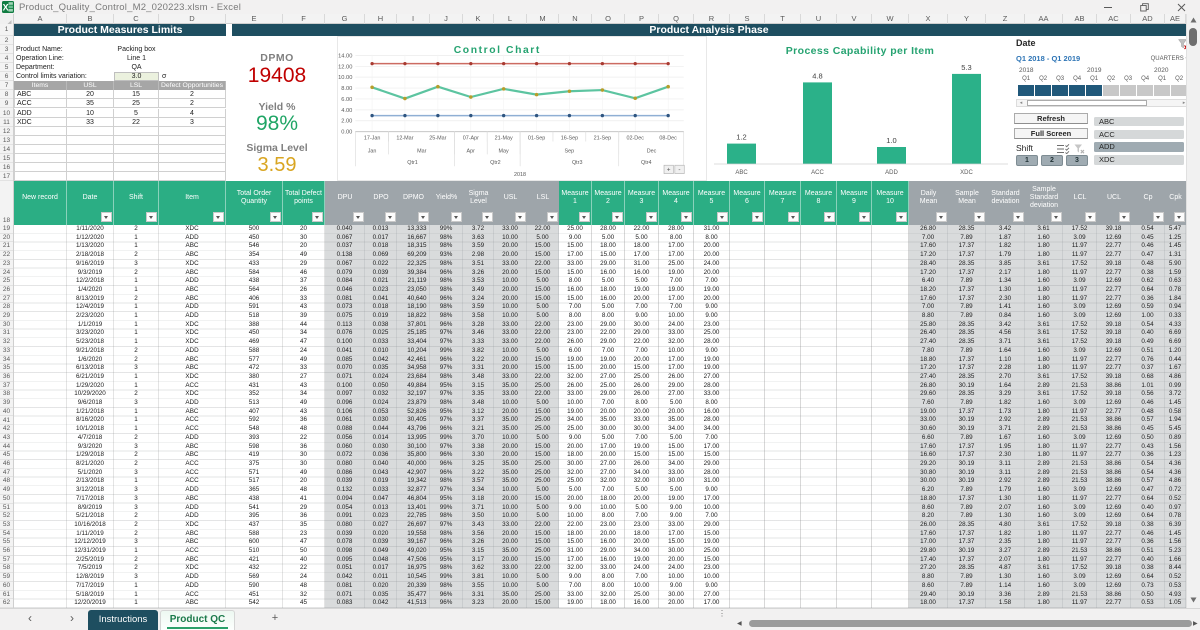 The width and height of the screenshot is (1200, 630). What do you see at coordinates (346, 122) in the screenshot?
I see `svg-text: 2.00` at bounding box center [346, 122].